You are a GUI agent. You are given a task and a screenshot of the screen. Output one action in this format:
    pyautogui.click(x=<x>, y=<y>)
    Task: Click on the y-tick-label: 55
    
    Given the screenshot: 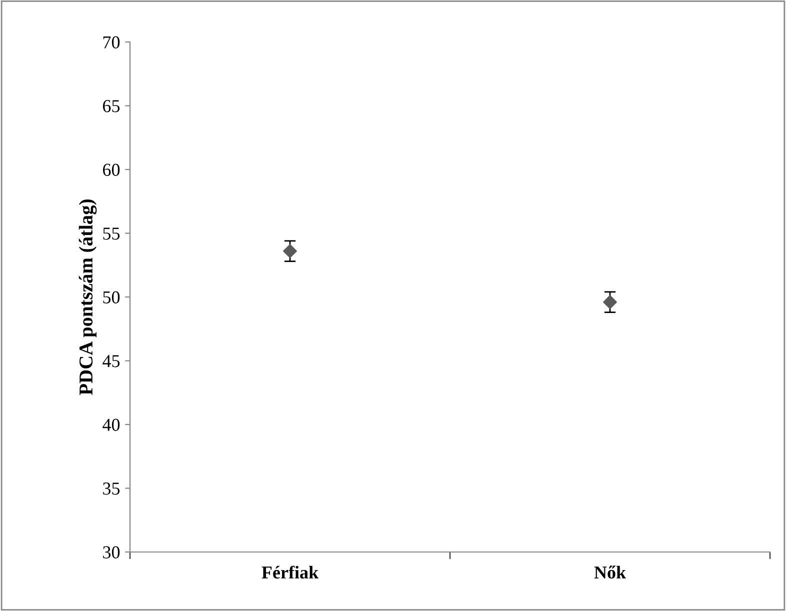 What is the action you would take?
    pyautogui.click(x=111, y=234)
    